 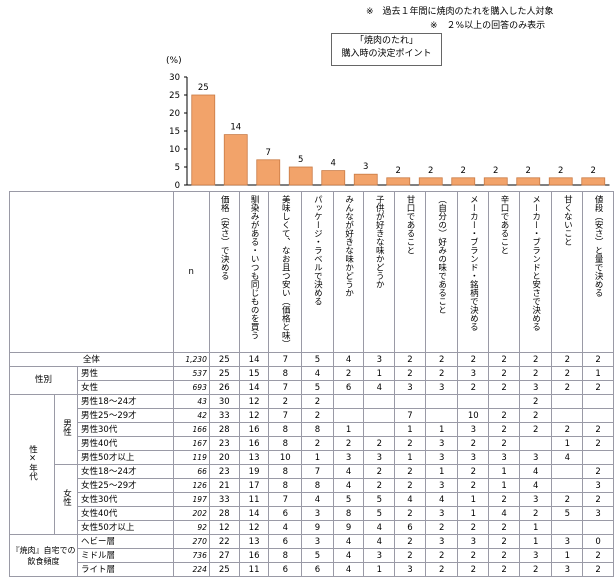 What do you see at coordinates (254, 272) in the screenshot?
I see `table-header-category: 馴染みがある・いつも同じものを買う` at bounding box center [254, 272].